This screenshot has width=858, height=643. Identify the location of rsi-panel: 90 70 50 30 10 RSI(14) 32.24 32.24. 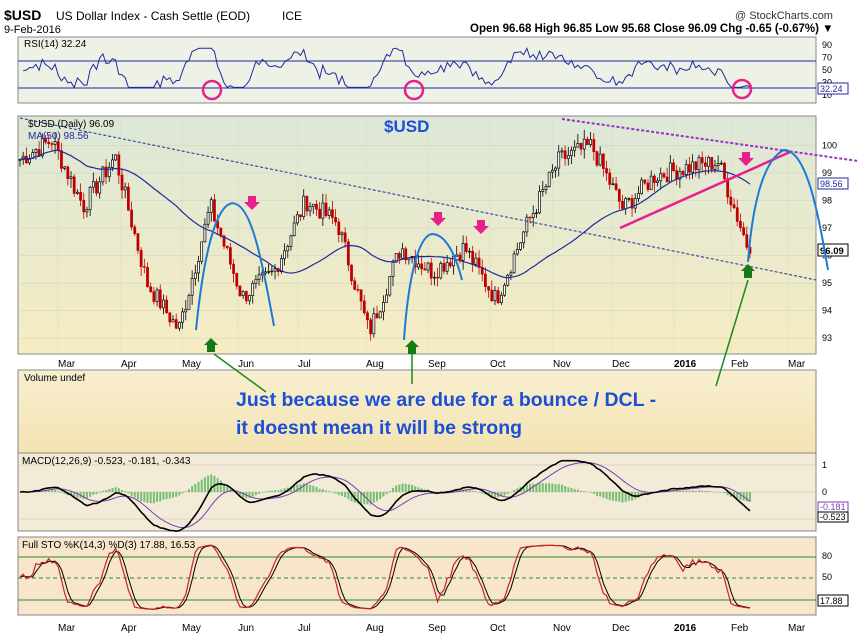
(433, 70).